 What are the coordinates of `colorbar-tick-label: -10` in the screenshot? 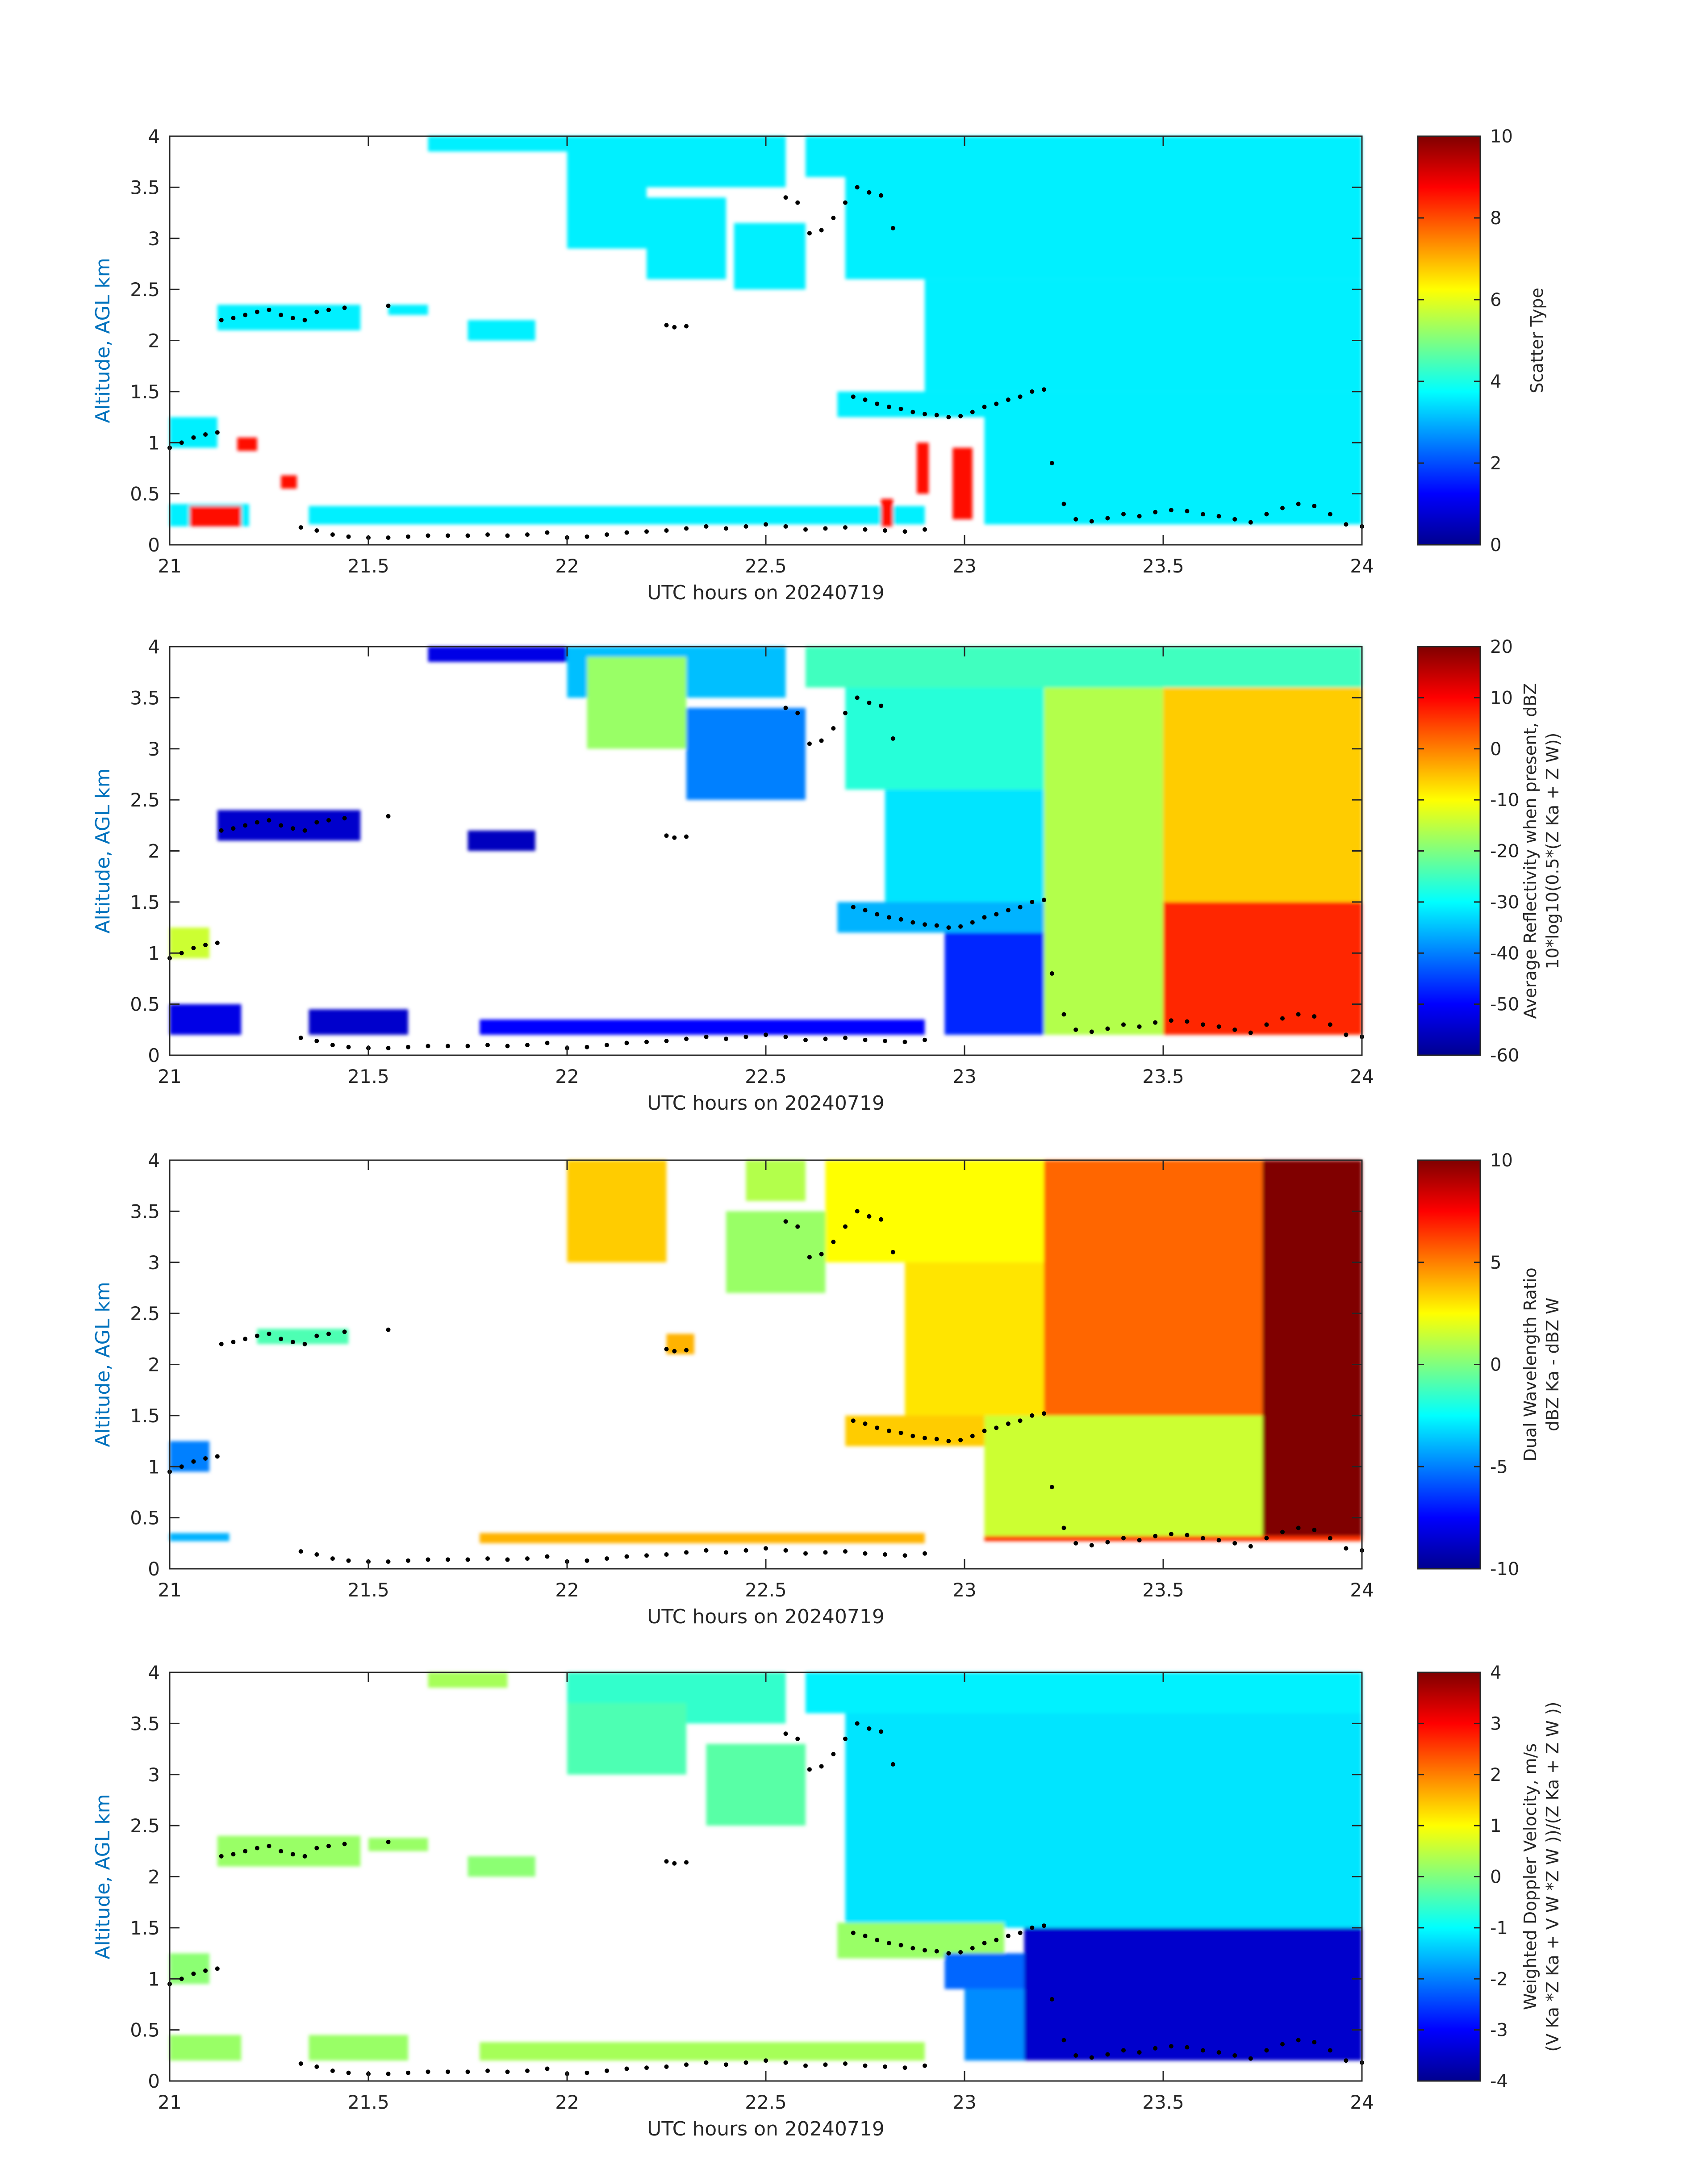 It's located at (1504, 800).